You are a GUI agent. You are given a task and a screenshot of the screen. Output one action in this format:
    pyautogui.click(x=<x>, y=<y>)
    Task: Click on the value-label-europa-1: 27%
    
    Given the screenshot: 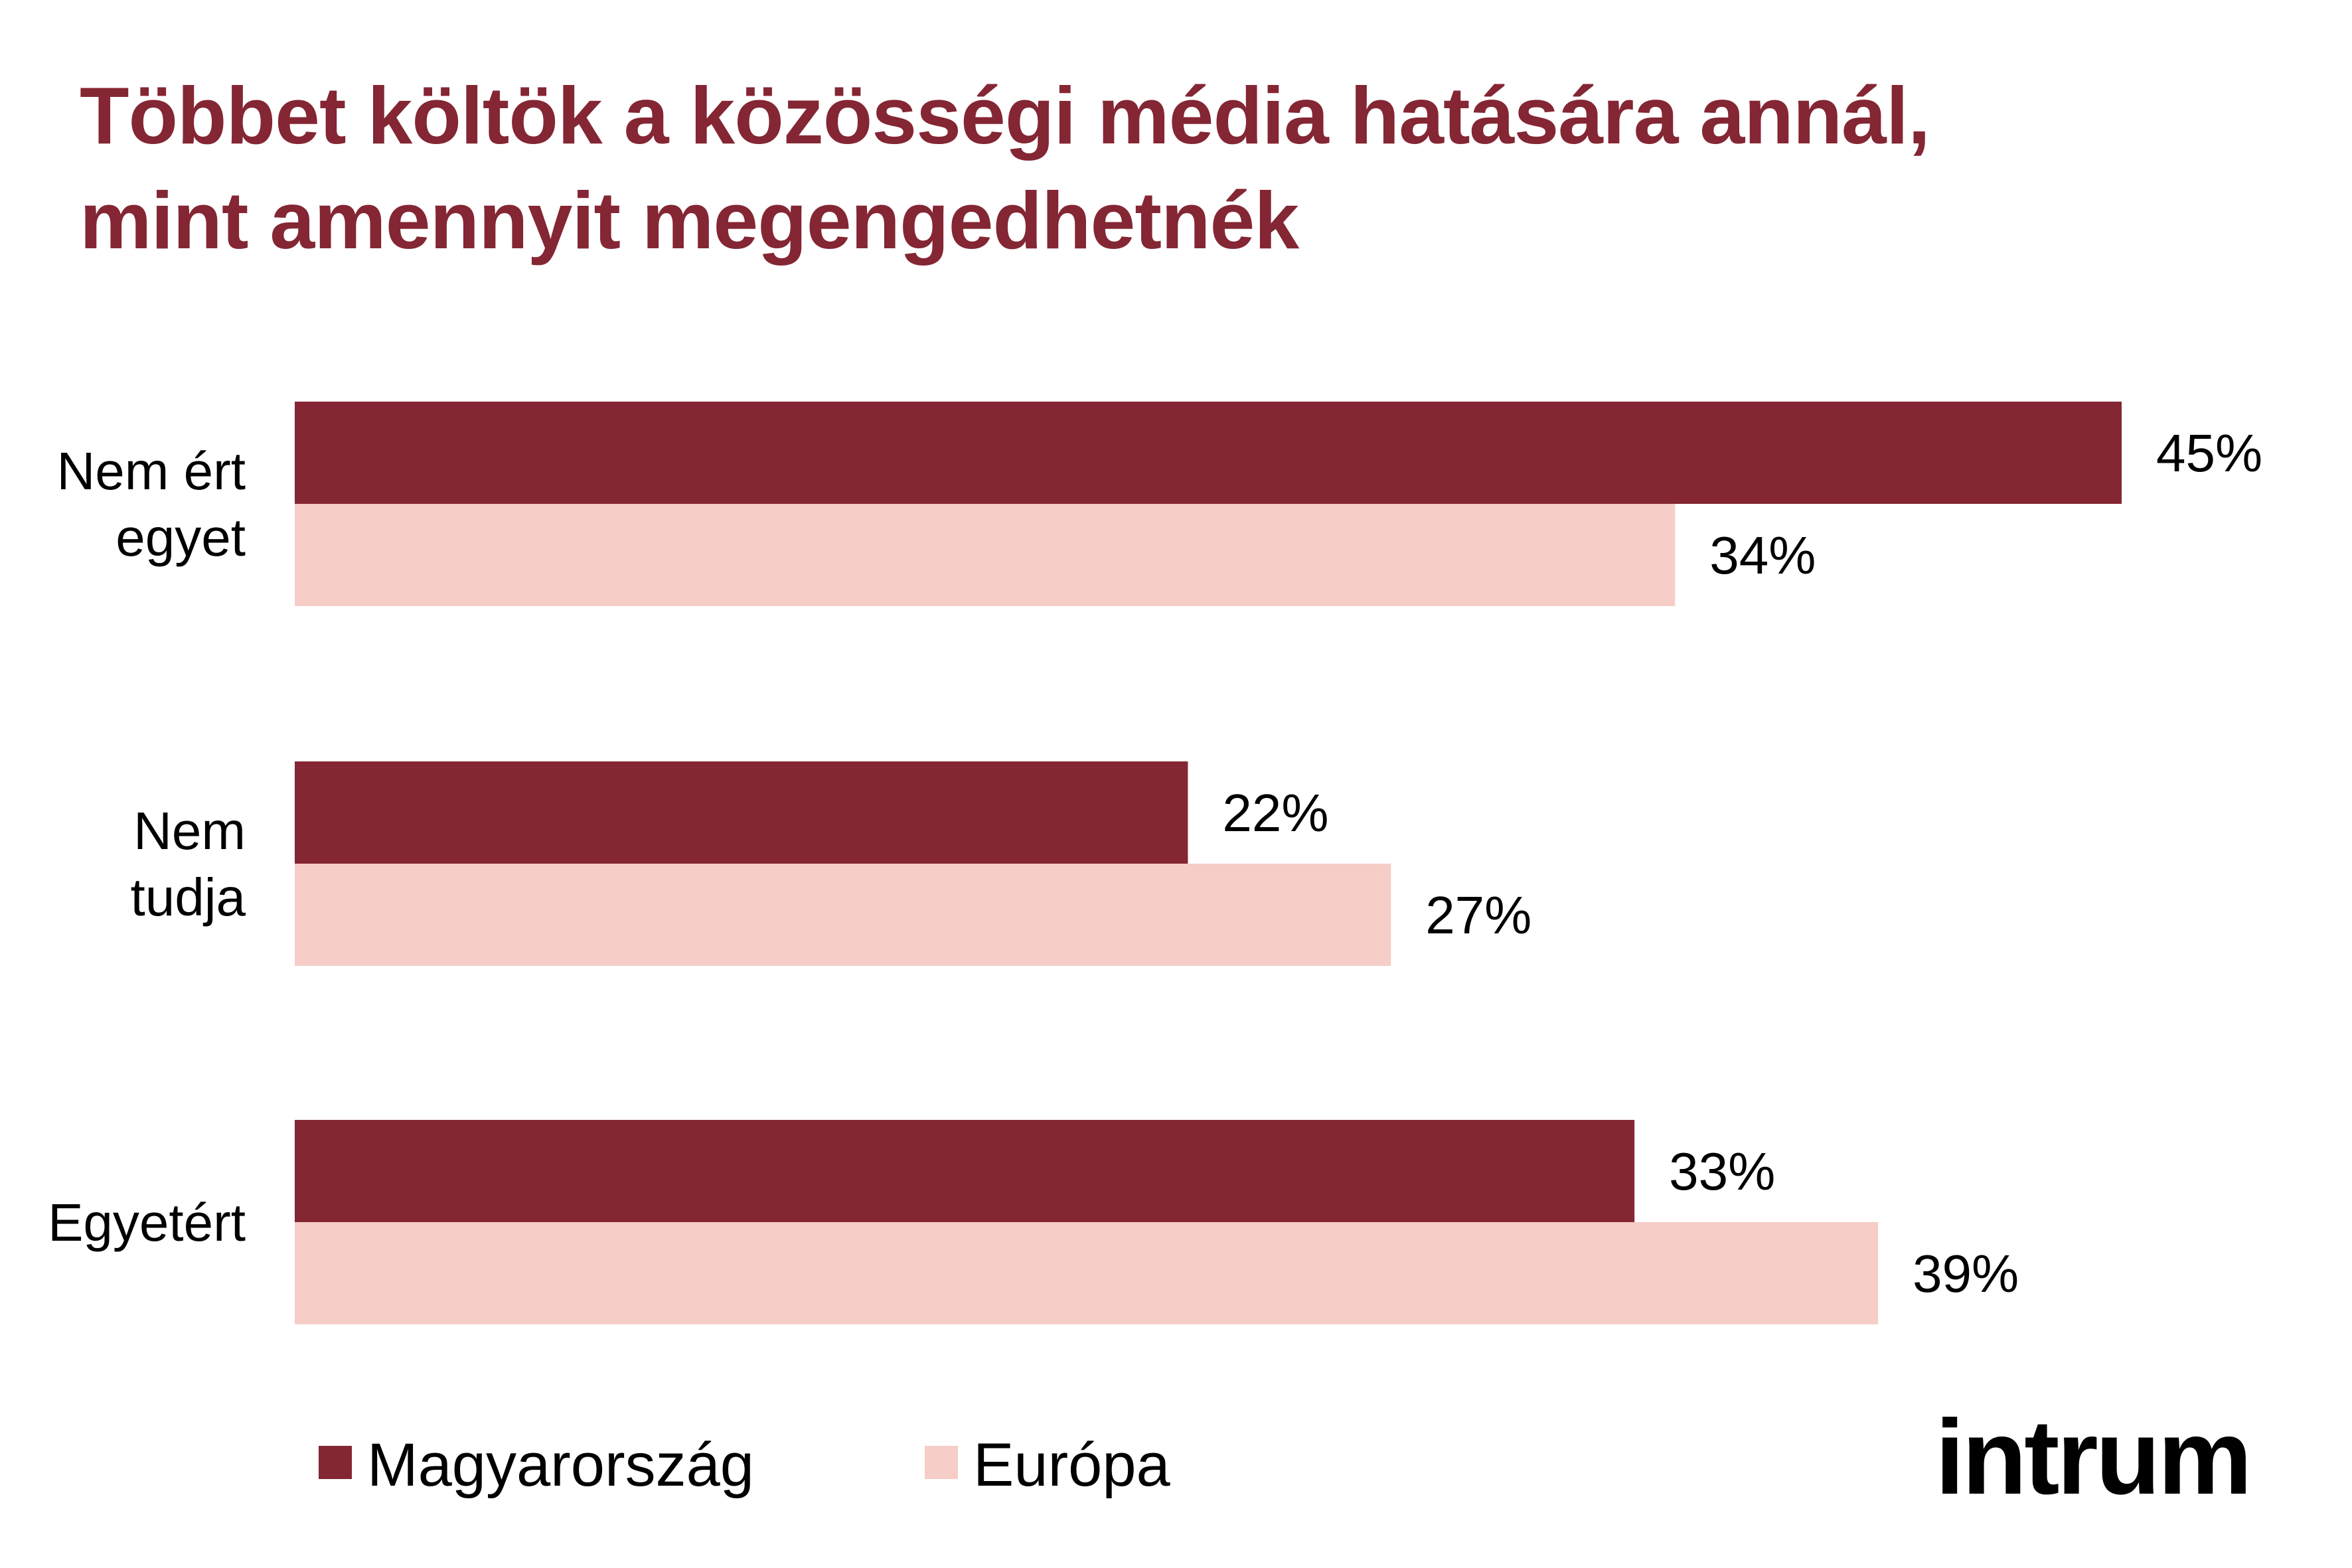 What is the action you would take?
    pyautogui.click(x=1478, y=916)
    